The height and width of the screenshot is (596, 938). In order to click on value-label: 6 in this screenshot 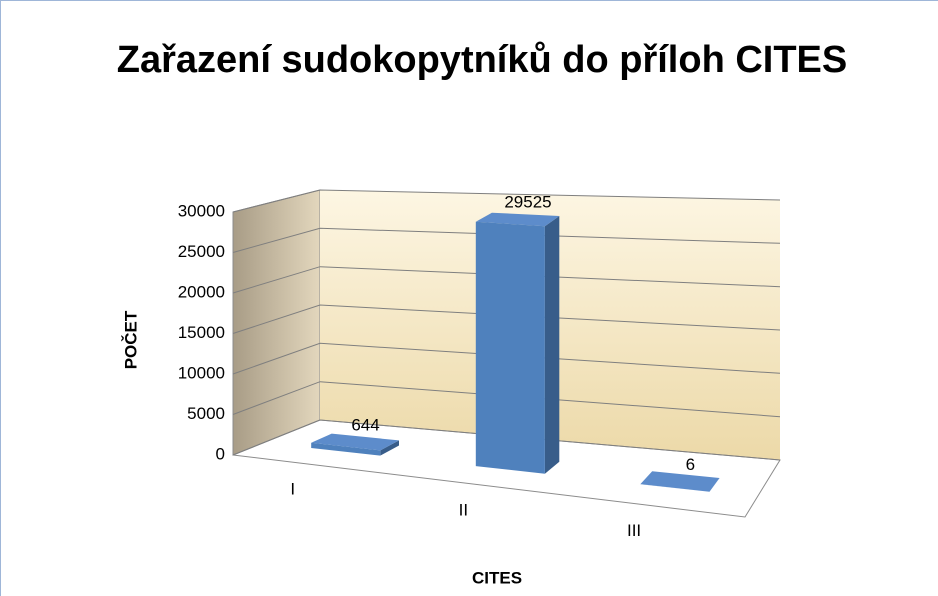, I will do `click(690, 464)`.